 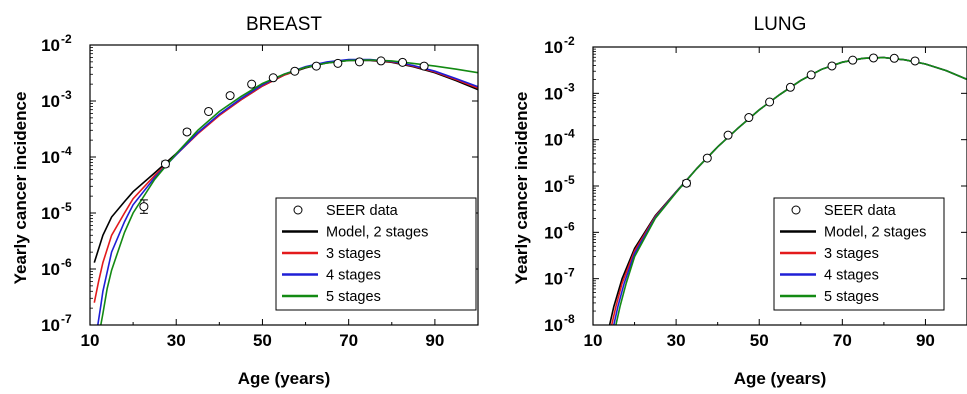 I want to click on chart-title: LUNG, so click(x=780, y=24).